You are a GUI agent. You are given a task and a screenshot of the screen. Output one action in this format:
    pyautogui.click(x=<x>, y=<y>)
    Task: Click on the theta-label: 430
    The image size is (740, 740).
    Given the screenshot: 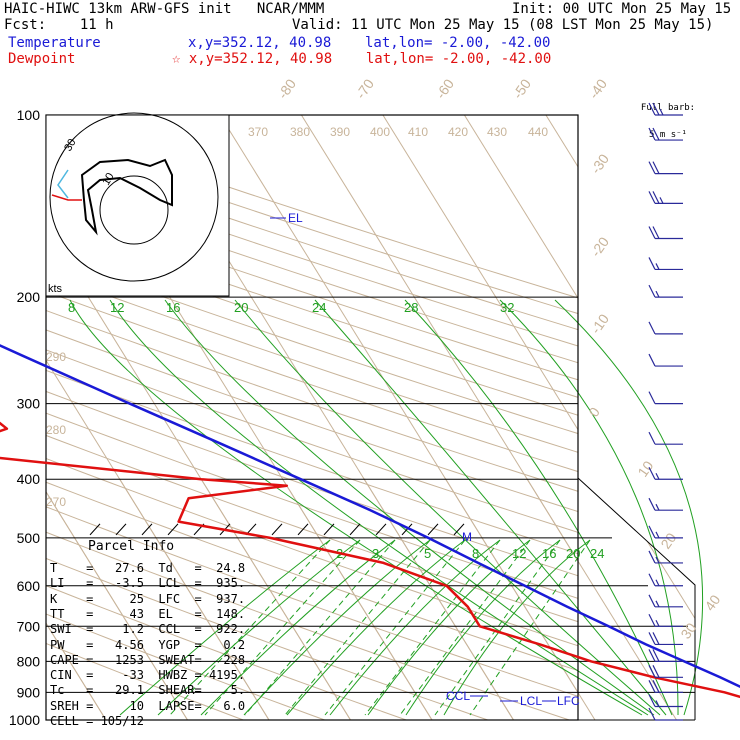 What is the action you would take?
    pyautogui.click(x=497, y=132)
    